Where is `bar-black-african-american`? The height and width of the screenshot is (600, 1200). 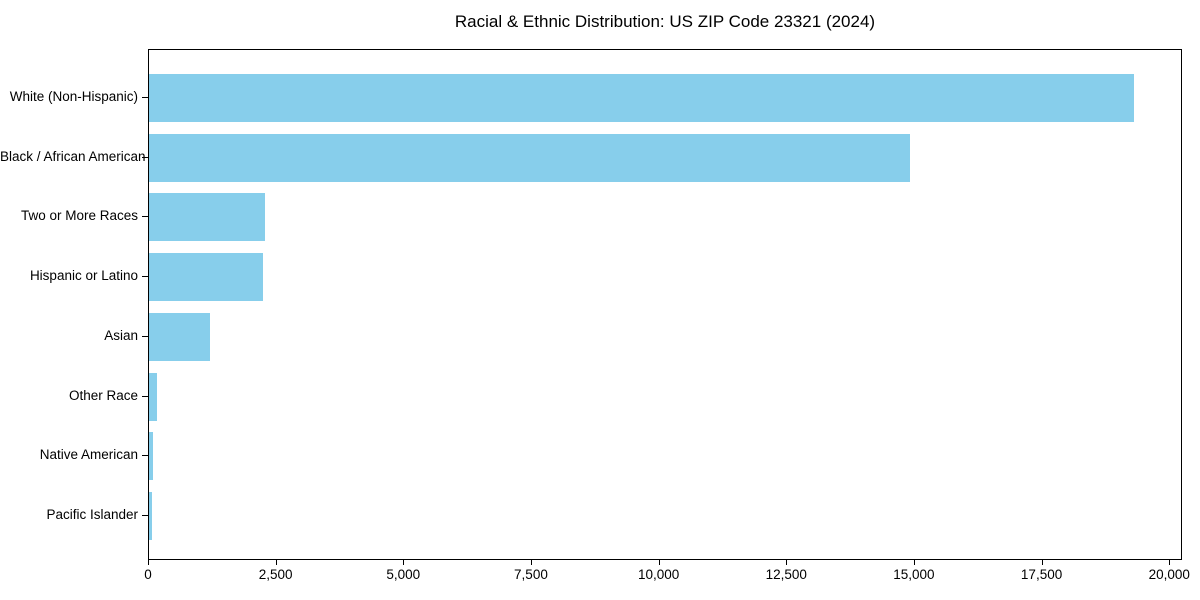 bar-black-african-american is located at coordinates (529, 157).